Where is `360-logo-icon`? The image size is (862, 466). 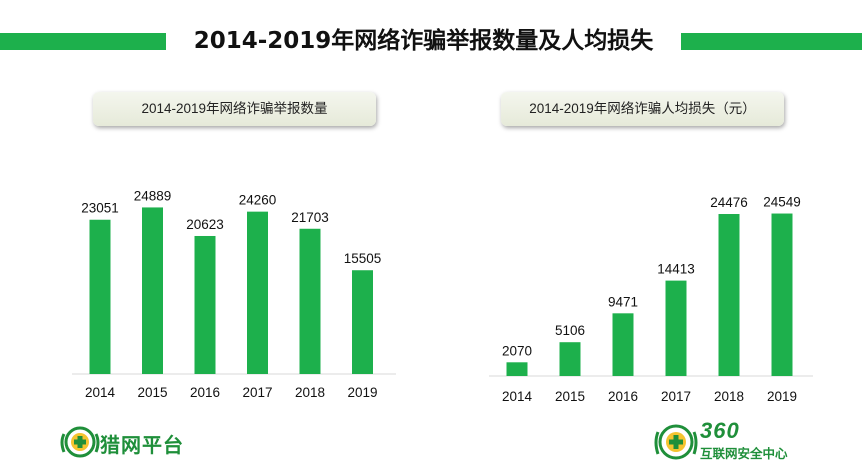 360-logo-icon is located at coordinates (676, 442).